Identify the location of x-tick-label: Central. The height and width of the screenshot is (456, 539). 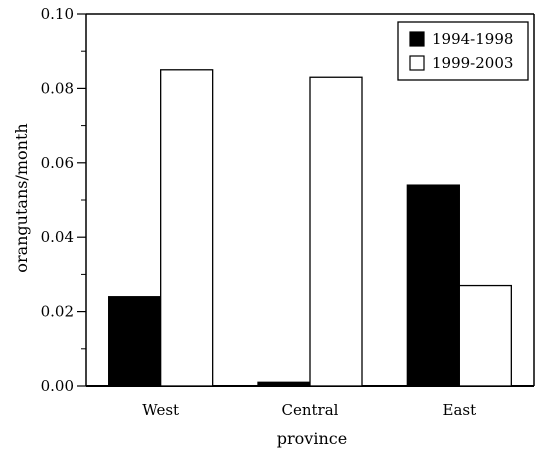
(310, 410).